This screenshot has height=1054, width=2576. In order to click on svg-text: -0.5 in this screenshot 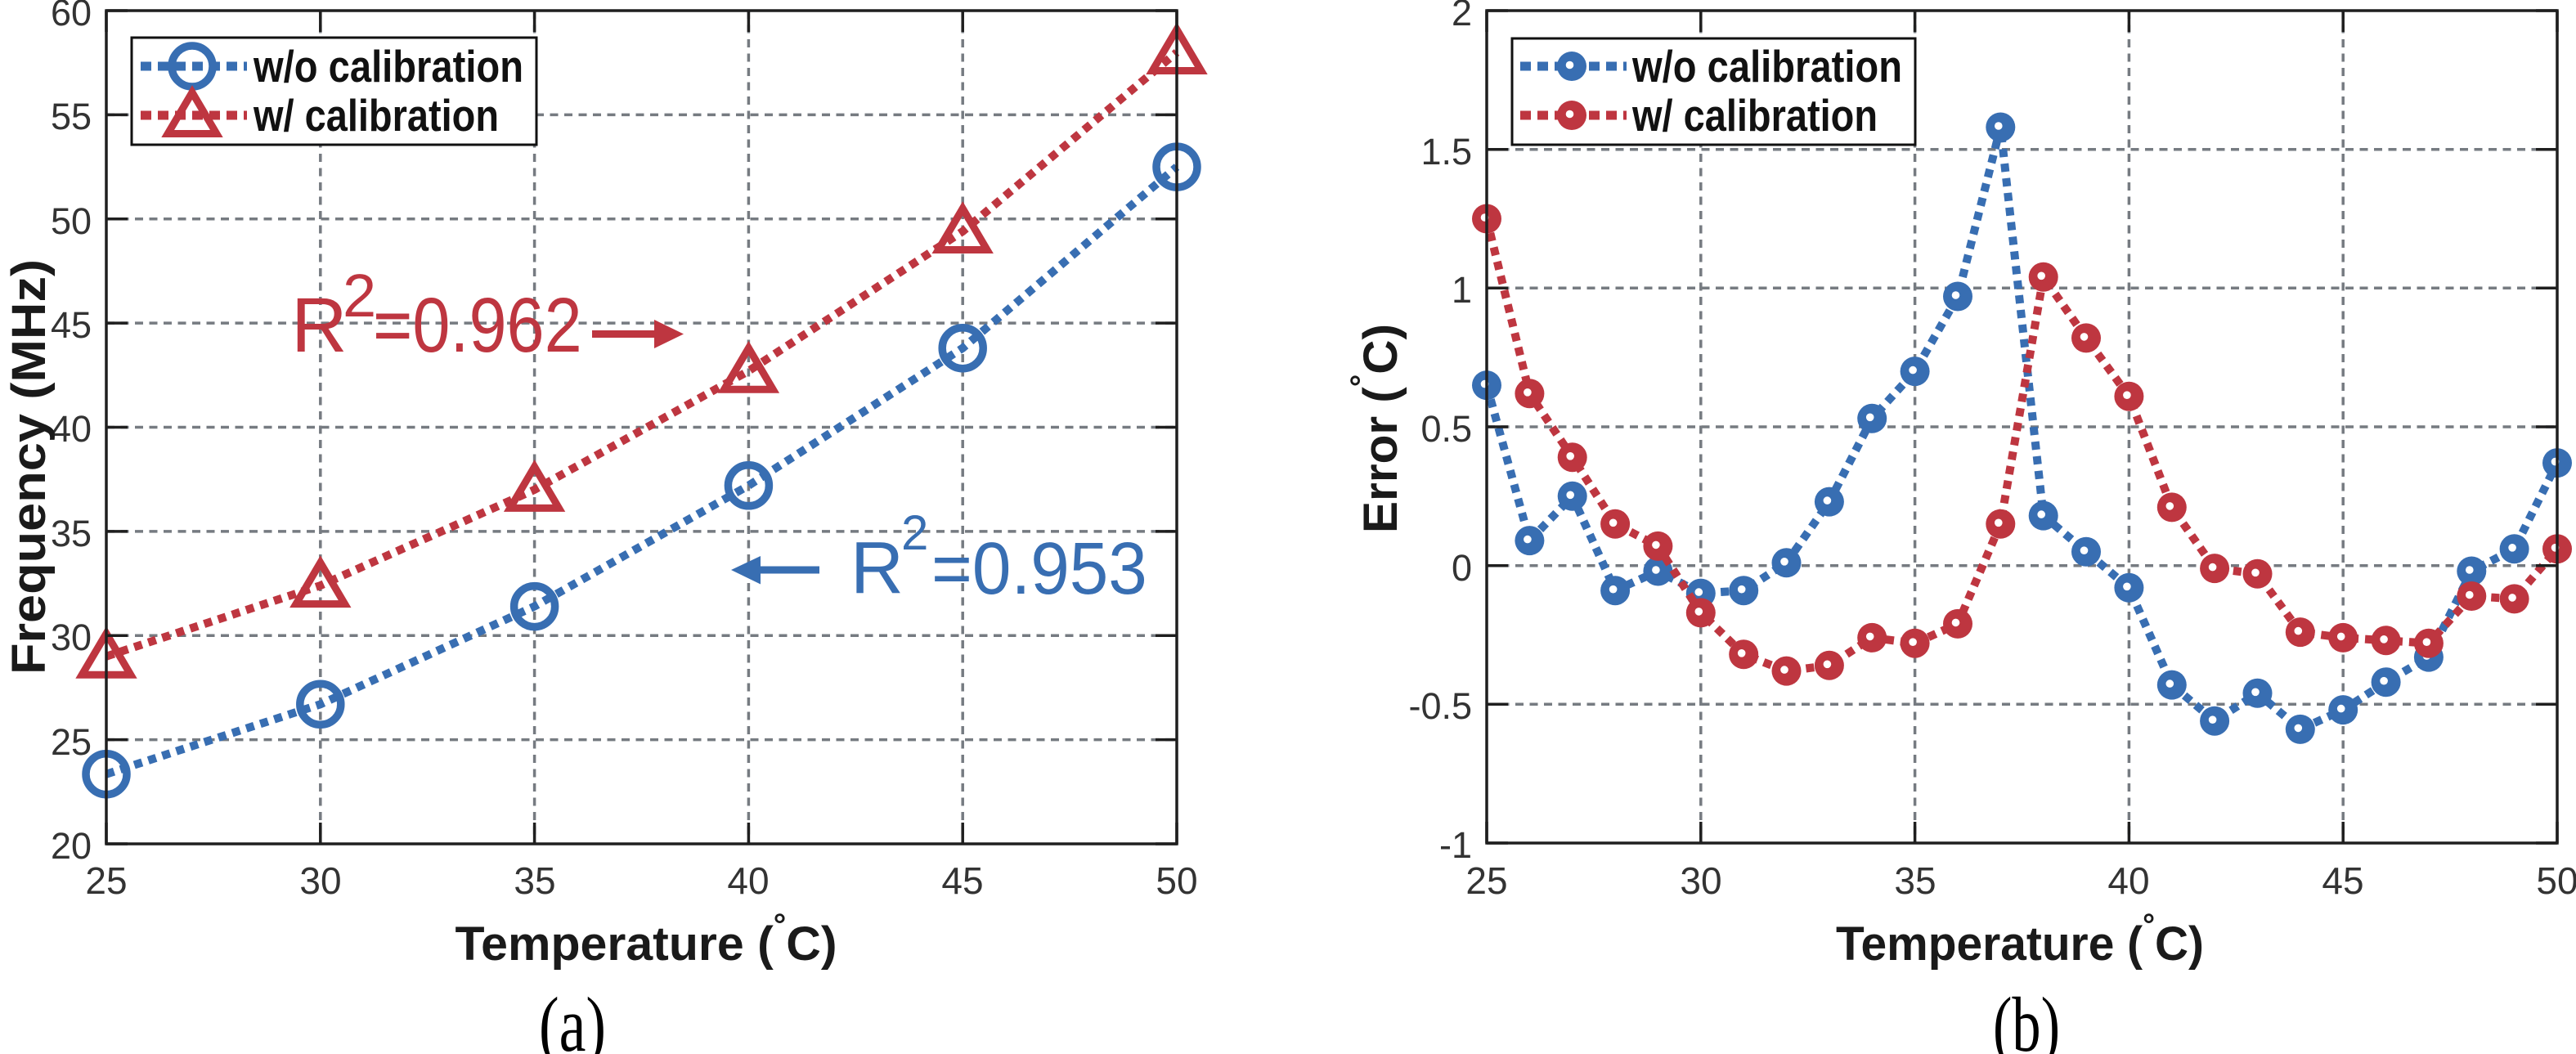, I will do `click(1440, 706)`.